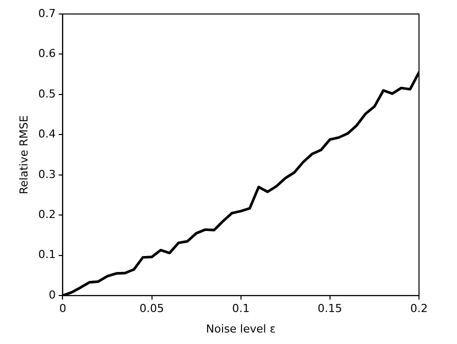  What do you see at coordinates (330, 309) in the screenshot?
I see `x-tick-label: 0.15` at bounding box center [330, 309].